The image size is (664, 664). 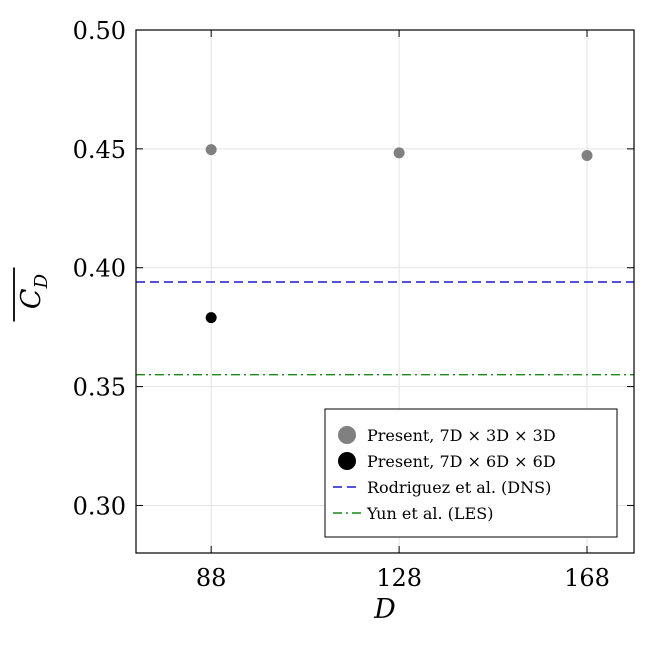 I want to click on y-tick-label: 0.35, so click(x=99, y=388).